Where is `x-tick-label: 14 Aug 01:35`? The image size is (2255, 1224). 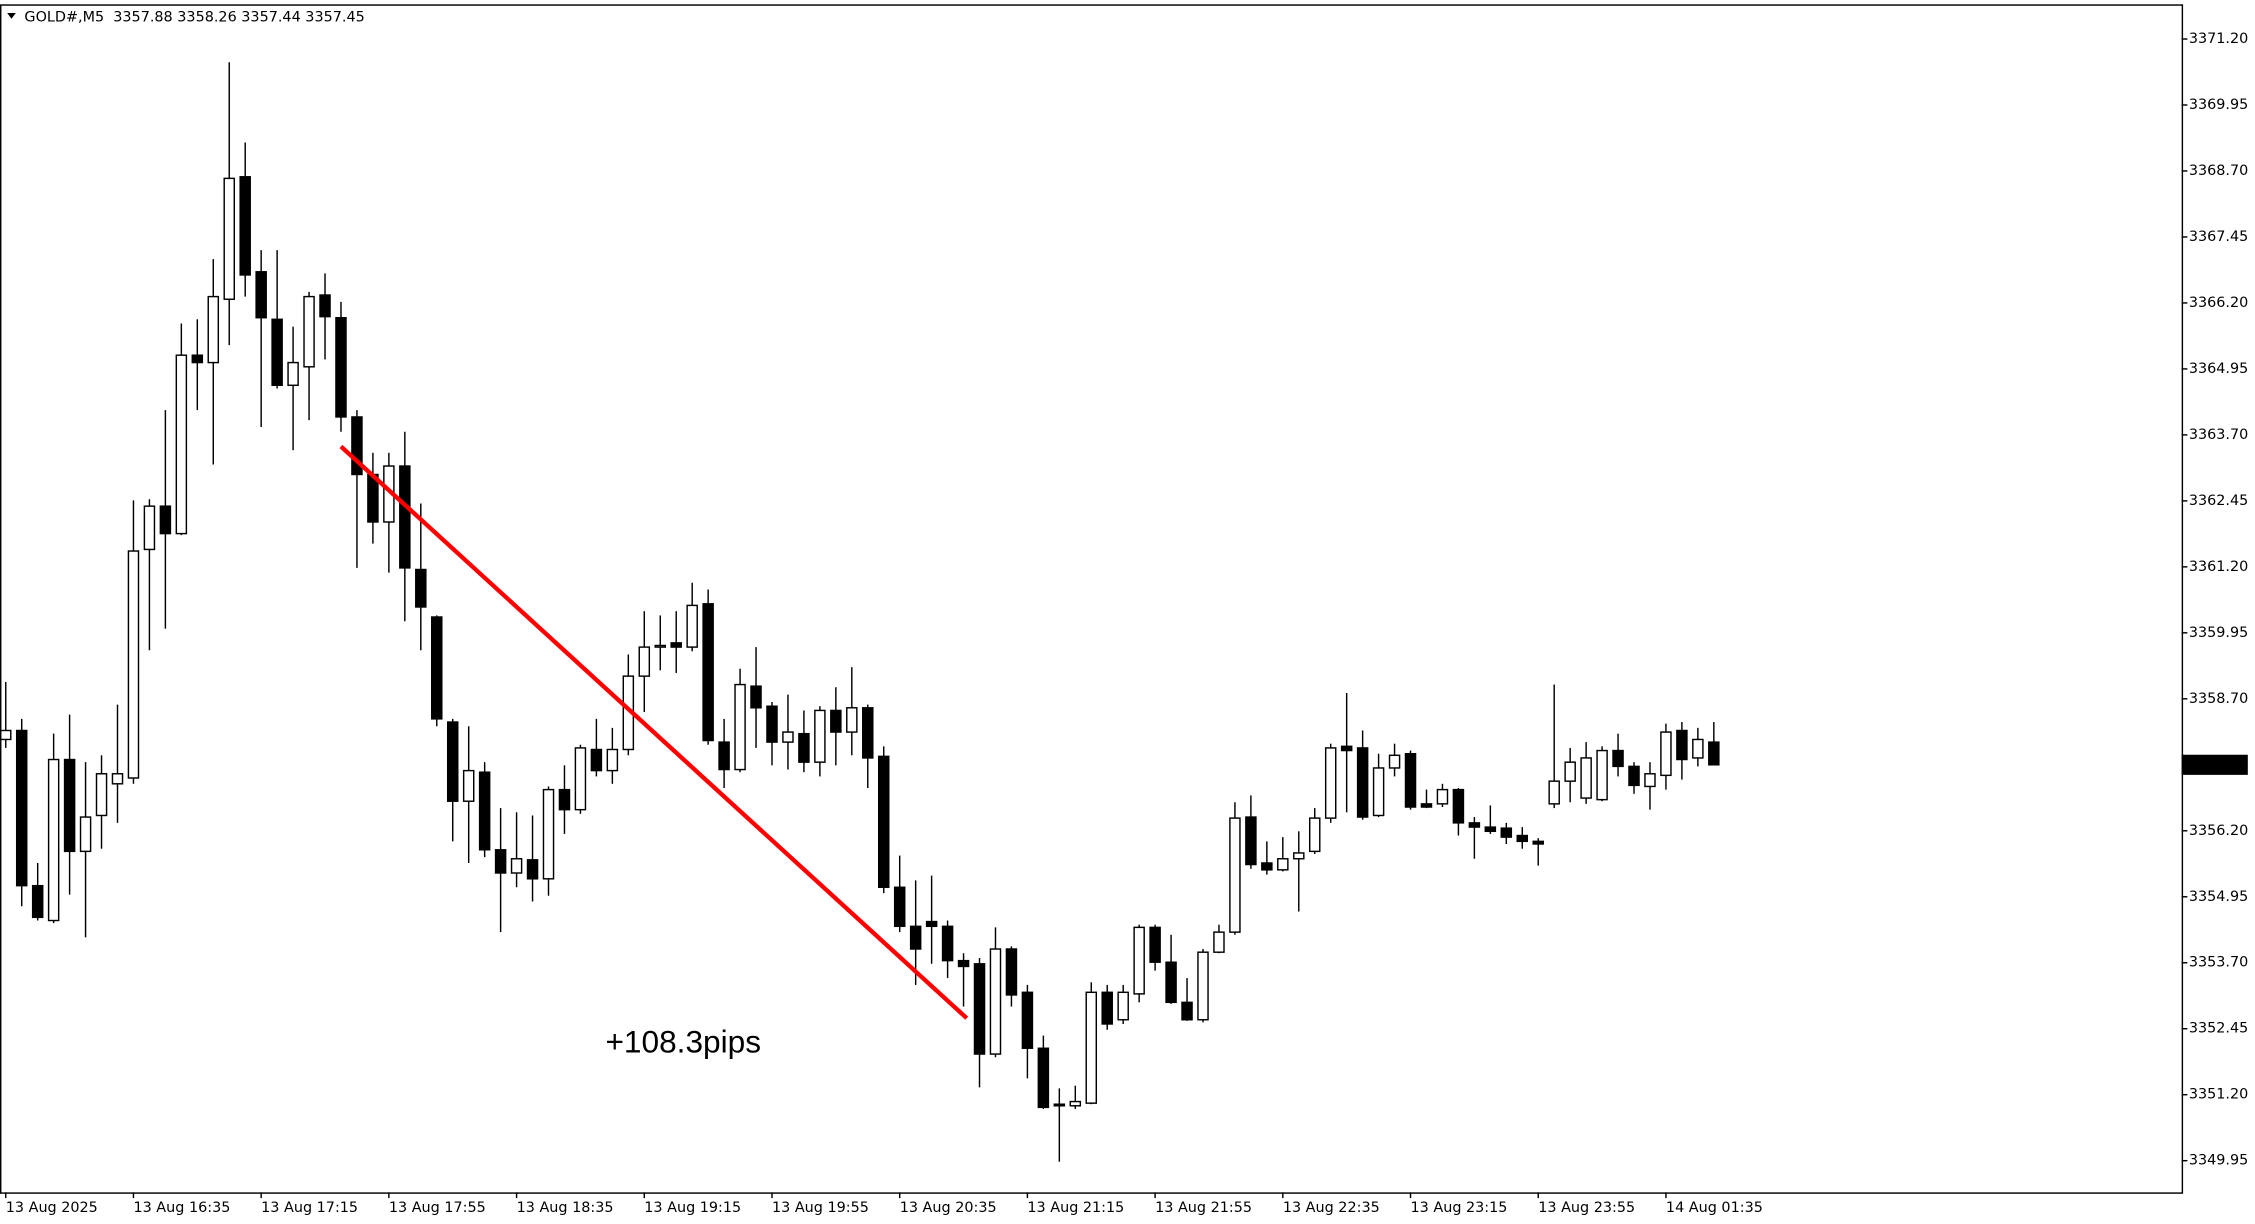
x-tick-label: 14 Aug 01:35 is located at coordinates (1714, 1208).